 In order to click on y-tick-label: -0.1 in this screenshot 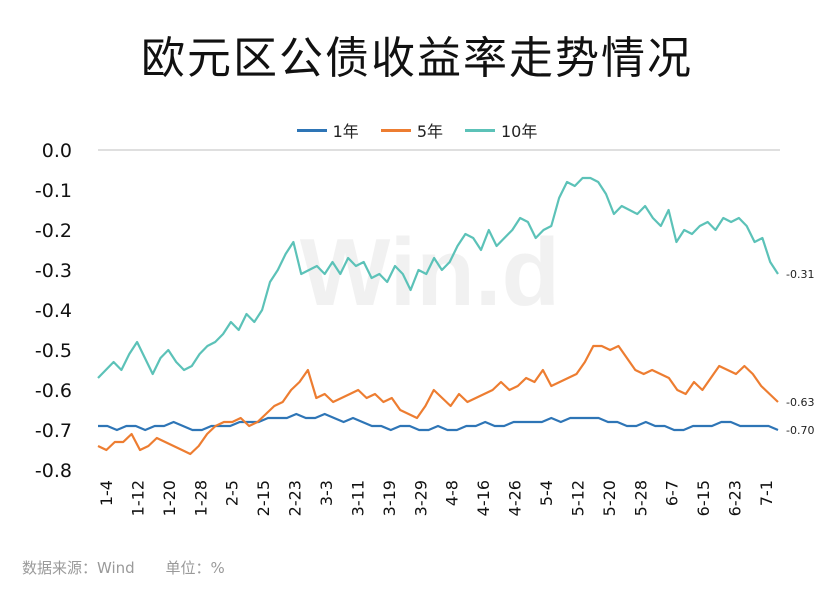, I will do `click(53, 191)`.